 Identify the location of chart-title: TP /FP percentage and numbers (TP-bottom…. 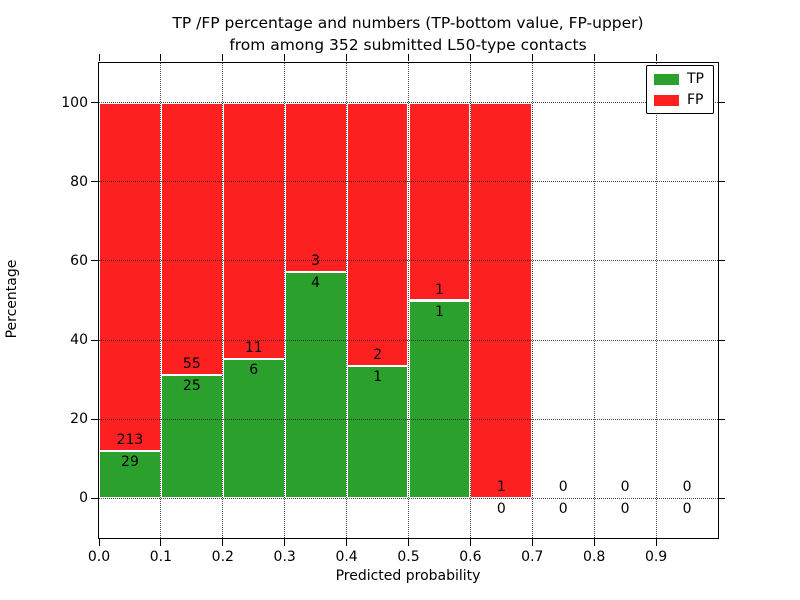
(404, 34).